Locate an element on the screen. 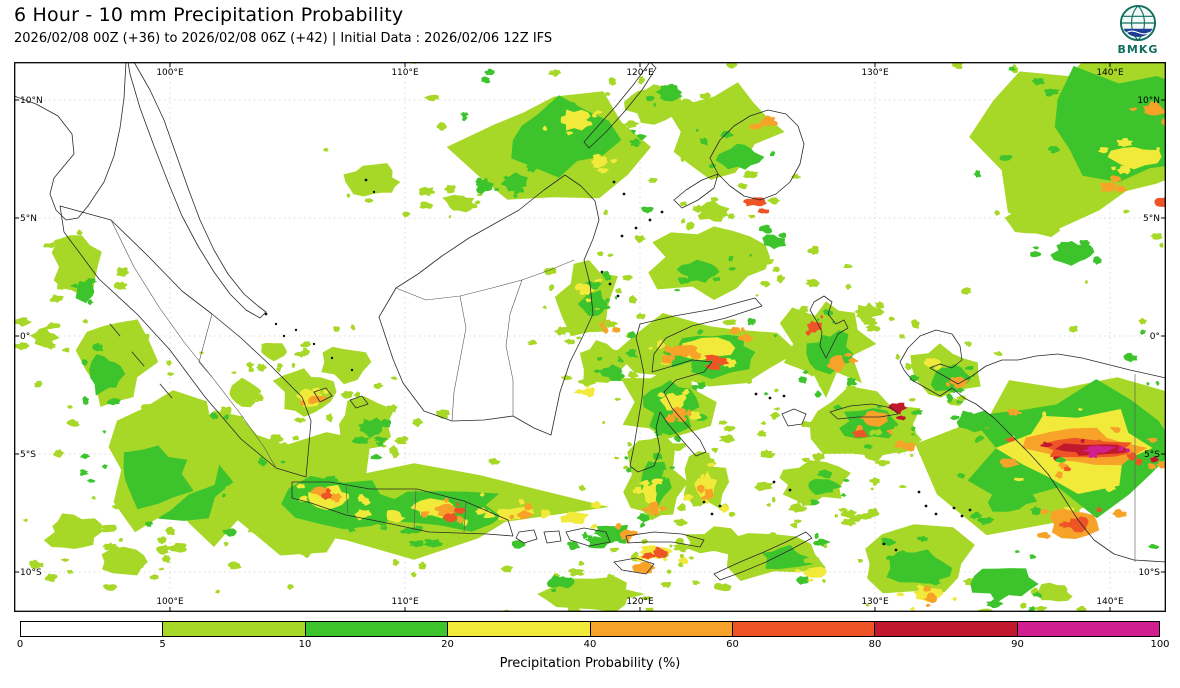  bmkg-logo-label: BMKG is located at coordinates (1138, 49).